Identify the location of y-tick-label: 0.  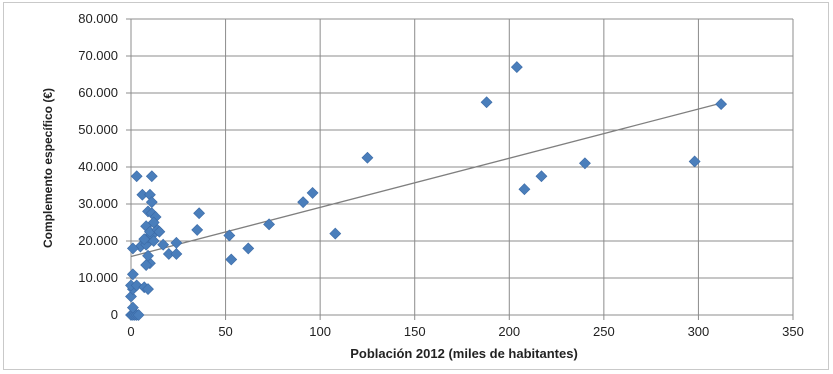
(114, 314).